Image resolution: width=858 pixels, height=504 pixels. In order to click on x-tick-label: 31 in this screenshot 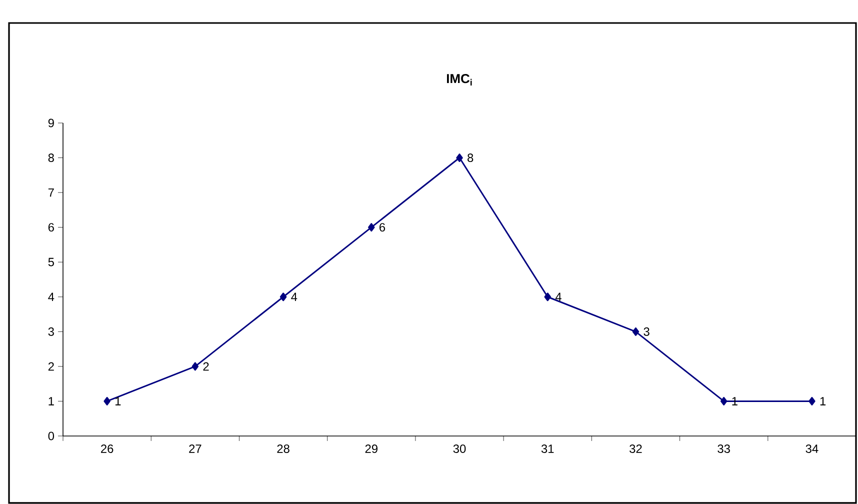, I will do `click(547, 448)`.